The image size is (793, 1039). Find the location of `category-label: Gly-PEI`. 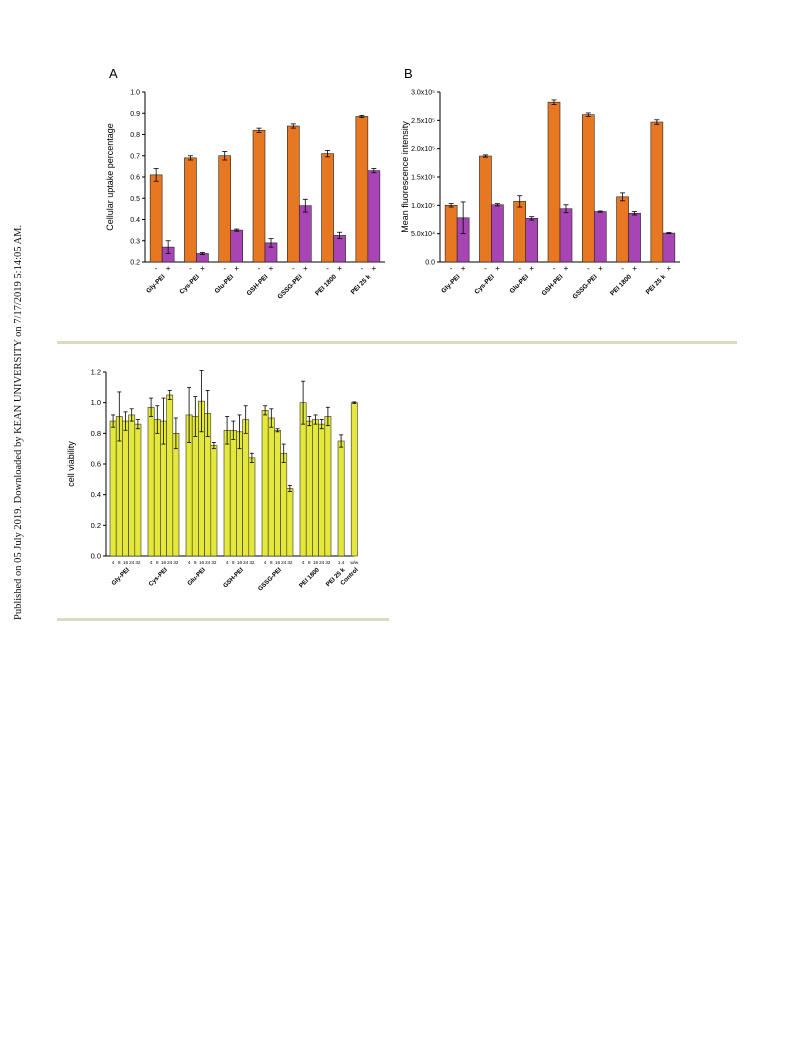

category-label: Gly-PEI is located at coordinates (450, 283).